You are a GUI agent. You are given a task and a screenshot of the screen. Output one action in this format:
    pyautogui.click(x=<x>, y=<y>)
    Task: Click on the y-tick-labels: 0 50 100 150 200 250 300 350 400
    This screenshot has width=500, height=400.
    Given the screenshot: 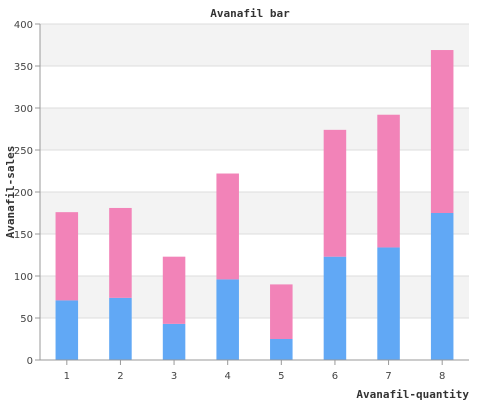 What is the action you would take?
    pyautogui.click(x=23, y=193)
    